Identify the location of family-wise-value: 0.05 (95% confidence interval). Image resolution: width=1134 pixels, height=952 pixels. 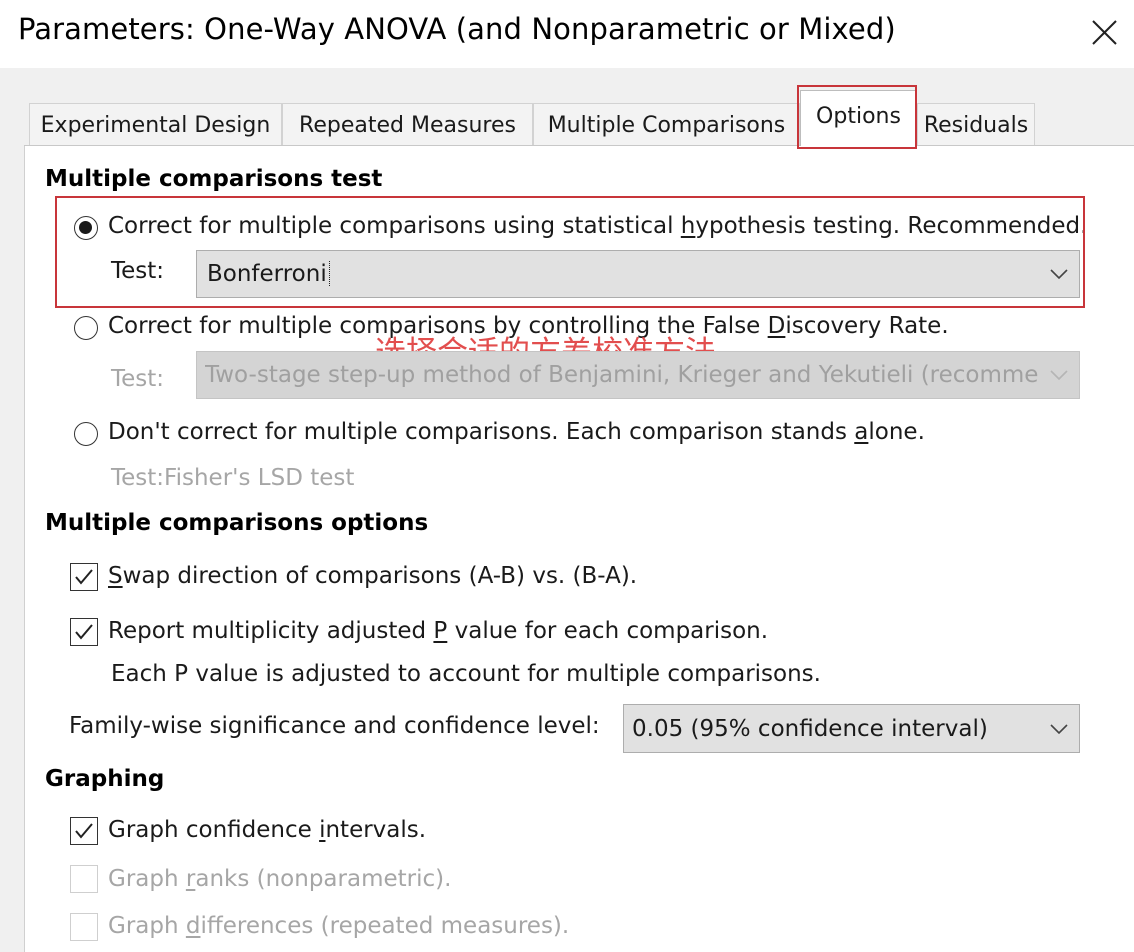
(810, 728).